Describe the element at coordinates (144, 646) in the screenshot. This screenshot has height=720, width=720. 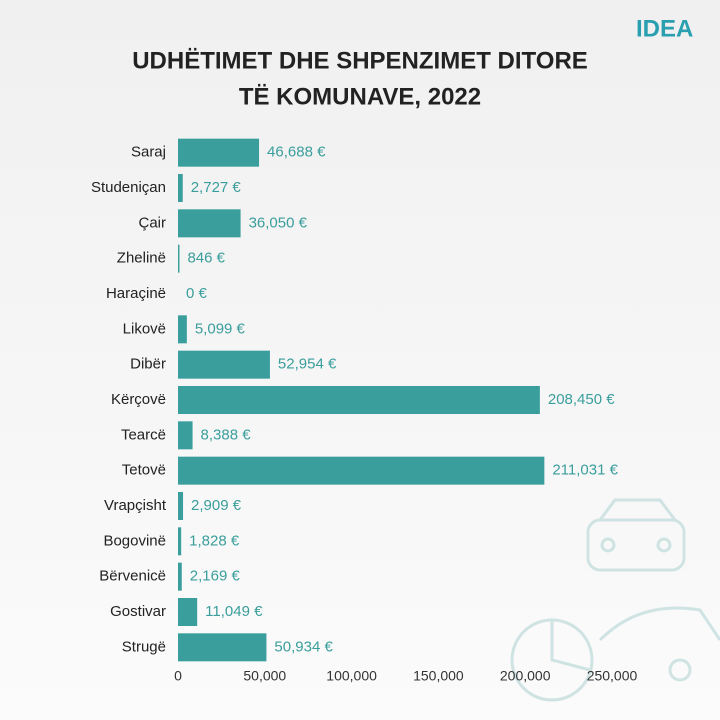
I see `y-tick-label: Strugë` at that location.